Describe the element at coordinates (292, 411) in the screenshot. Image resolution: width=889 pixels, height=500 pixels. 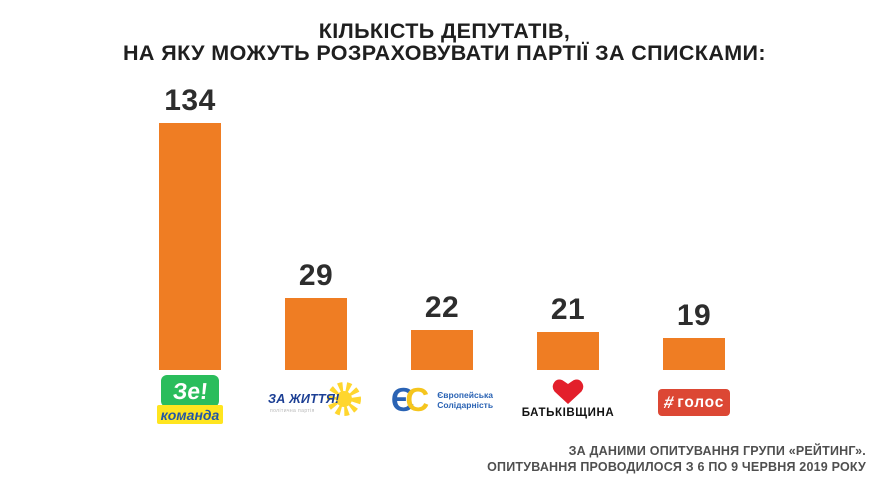
I see `za-zhyttia-sublabel: політична партія` at that location.